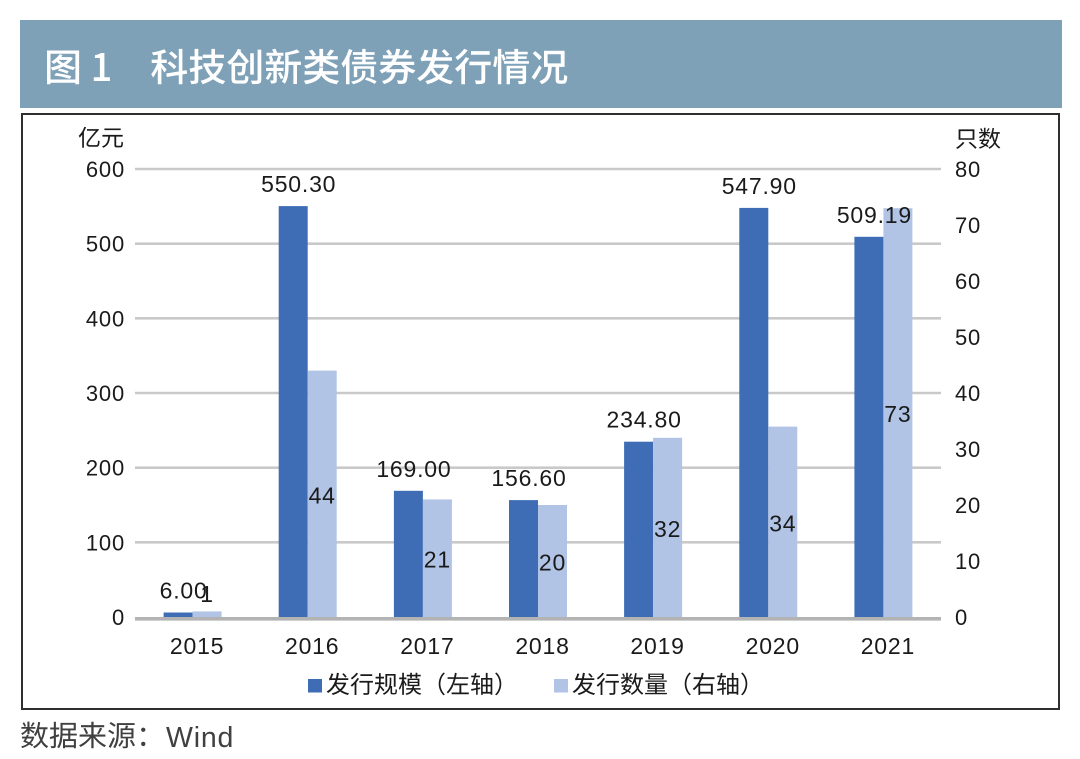 Image resolution: width=1080 pixels, height=759 pixels. Describe the element at coordinates (968, 393) in the screenshot. I see `svg-text: 40` at that location.